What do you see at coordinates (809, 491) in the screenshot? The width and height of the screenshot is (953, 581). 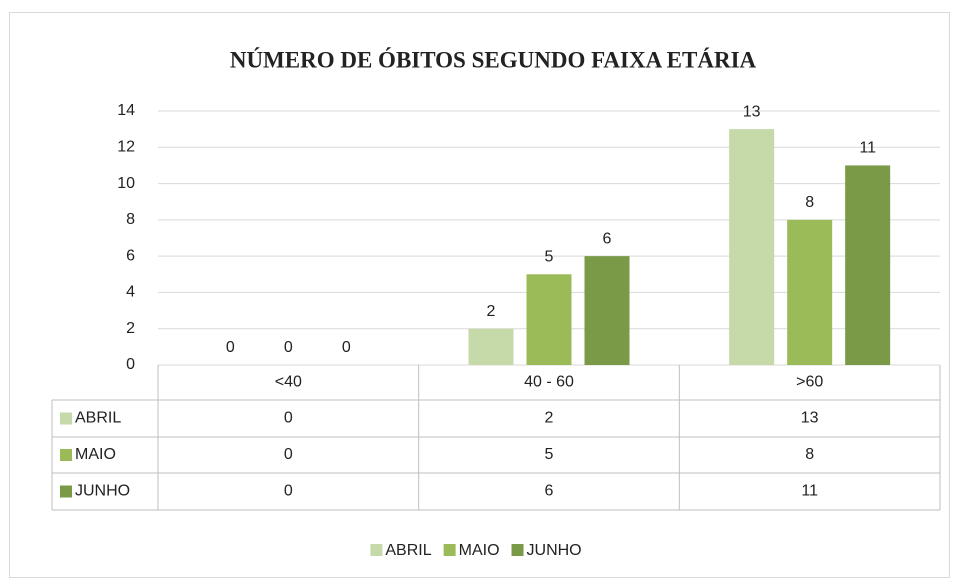 I see `table-cell: 11` at bounding box center [809, 491].